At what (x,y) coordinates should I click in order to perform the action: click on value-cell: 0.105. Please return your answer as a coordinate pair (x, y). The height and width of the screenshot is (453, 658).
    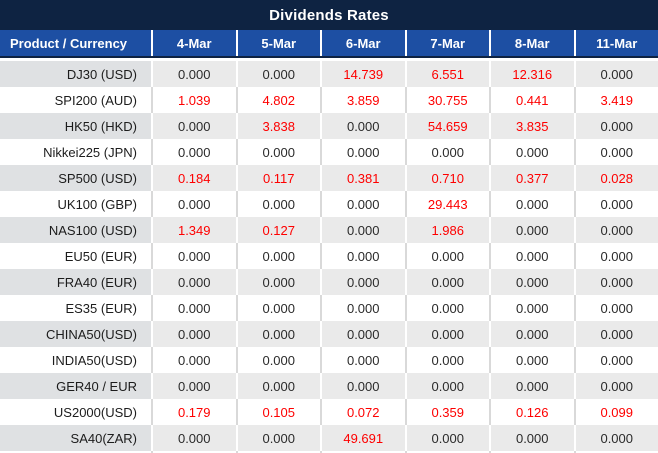
    Looking at the image, I should click on (278, 412).